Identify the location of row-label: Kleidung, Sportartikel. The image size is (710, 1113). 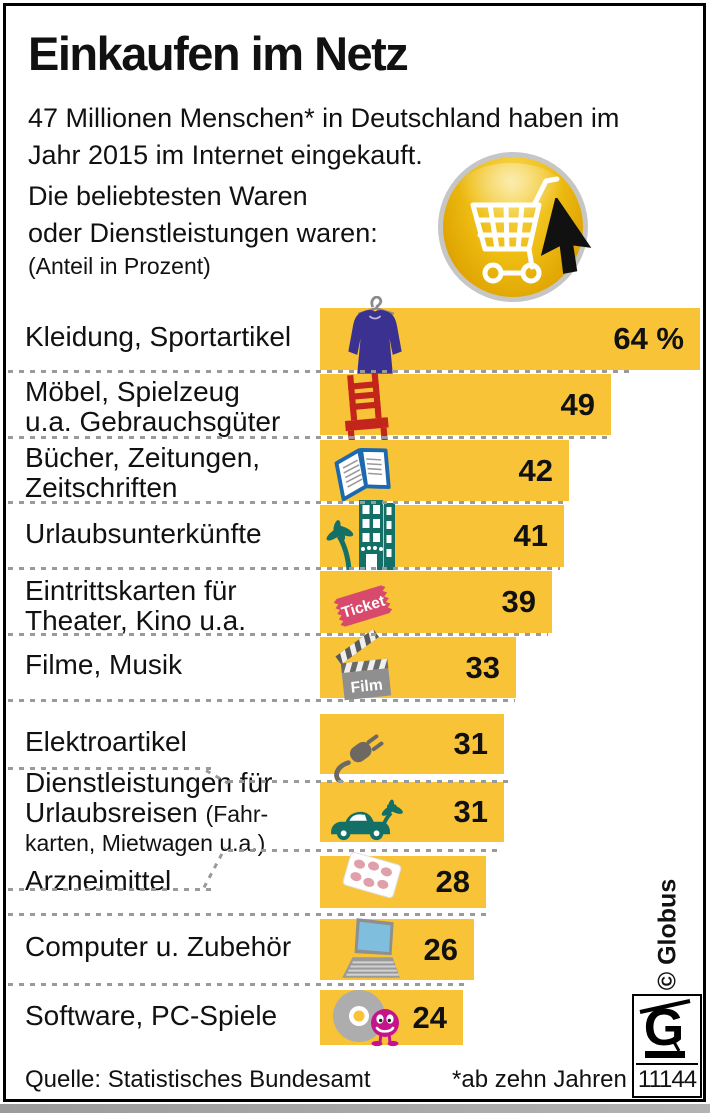
(158, 337).